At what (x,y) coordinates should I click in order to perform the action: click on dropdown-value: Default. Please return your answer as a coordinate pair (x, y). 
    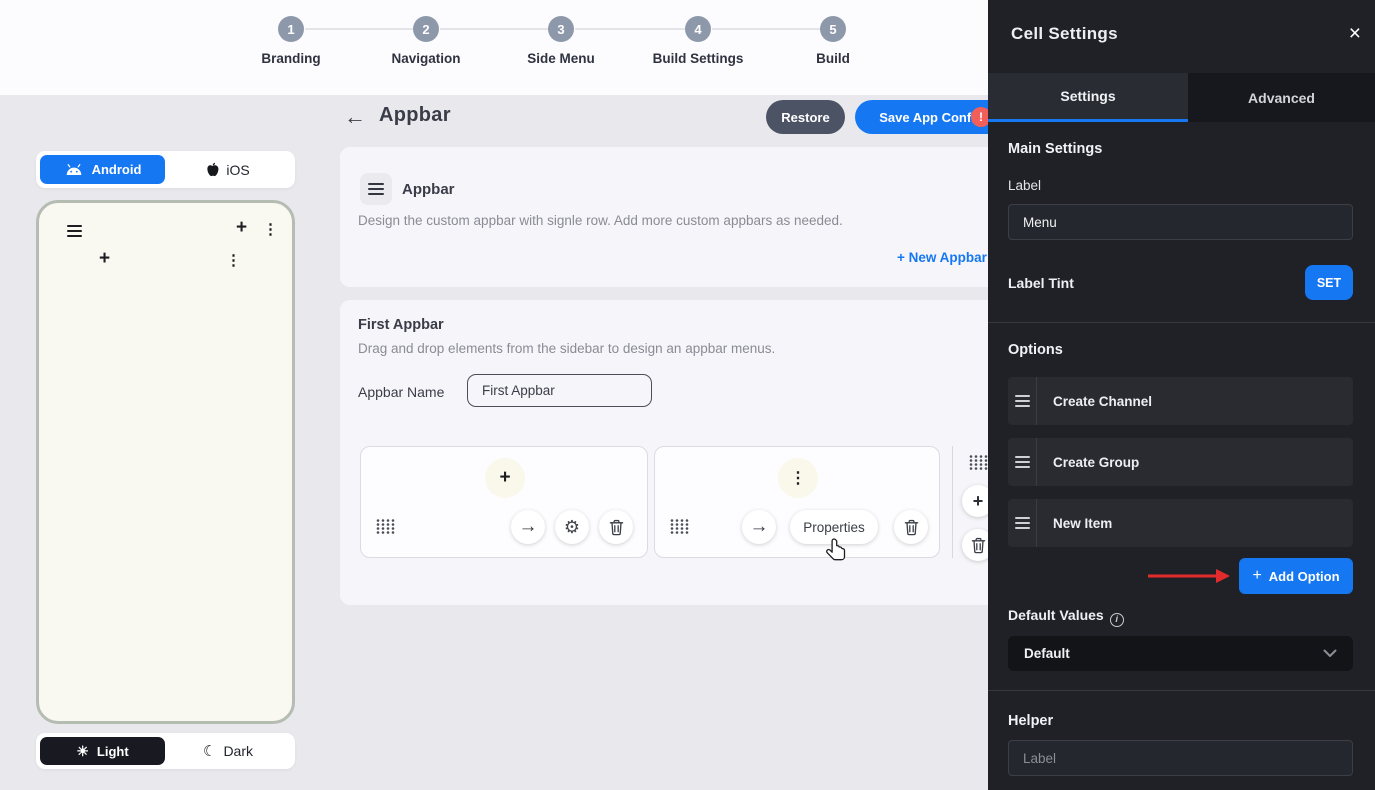
    Looking at the image, I should click on (1047, 653).